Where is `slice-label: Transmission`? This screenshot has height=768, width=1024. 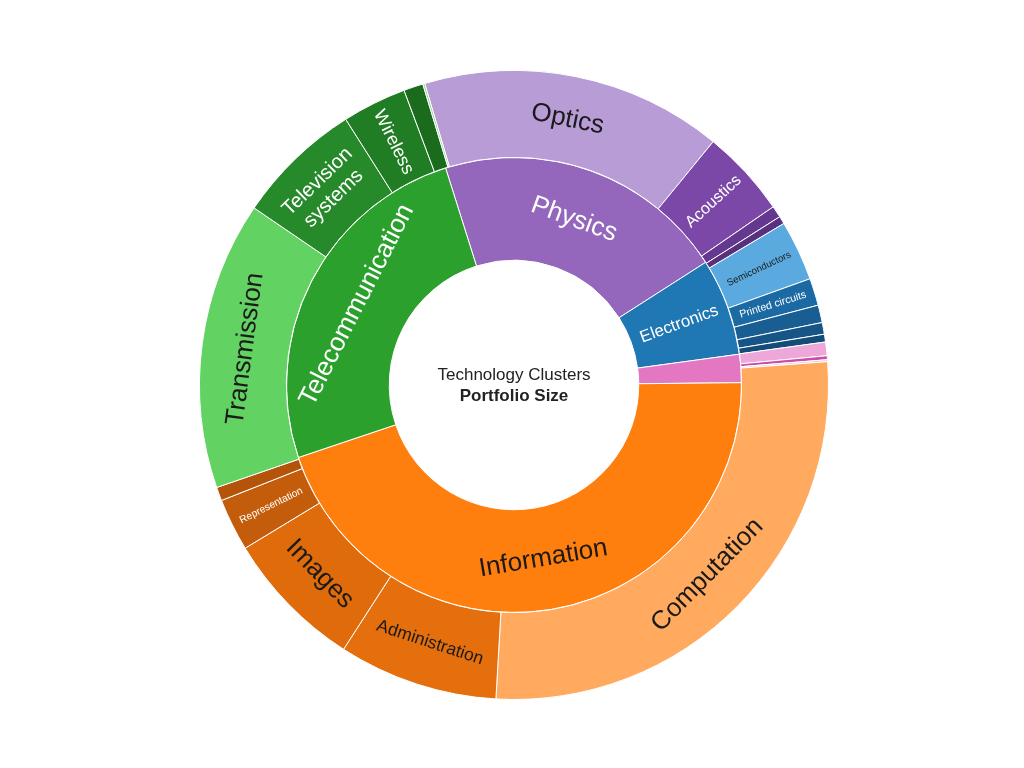
slice-label: Transmission is located at coordinates (243, 348).